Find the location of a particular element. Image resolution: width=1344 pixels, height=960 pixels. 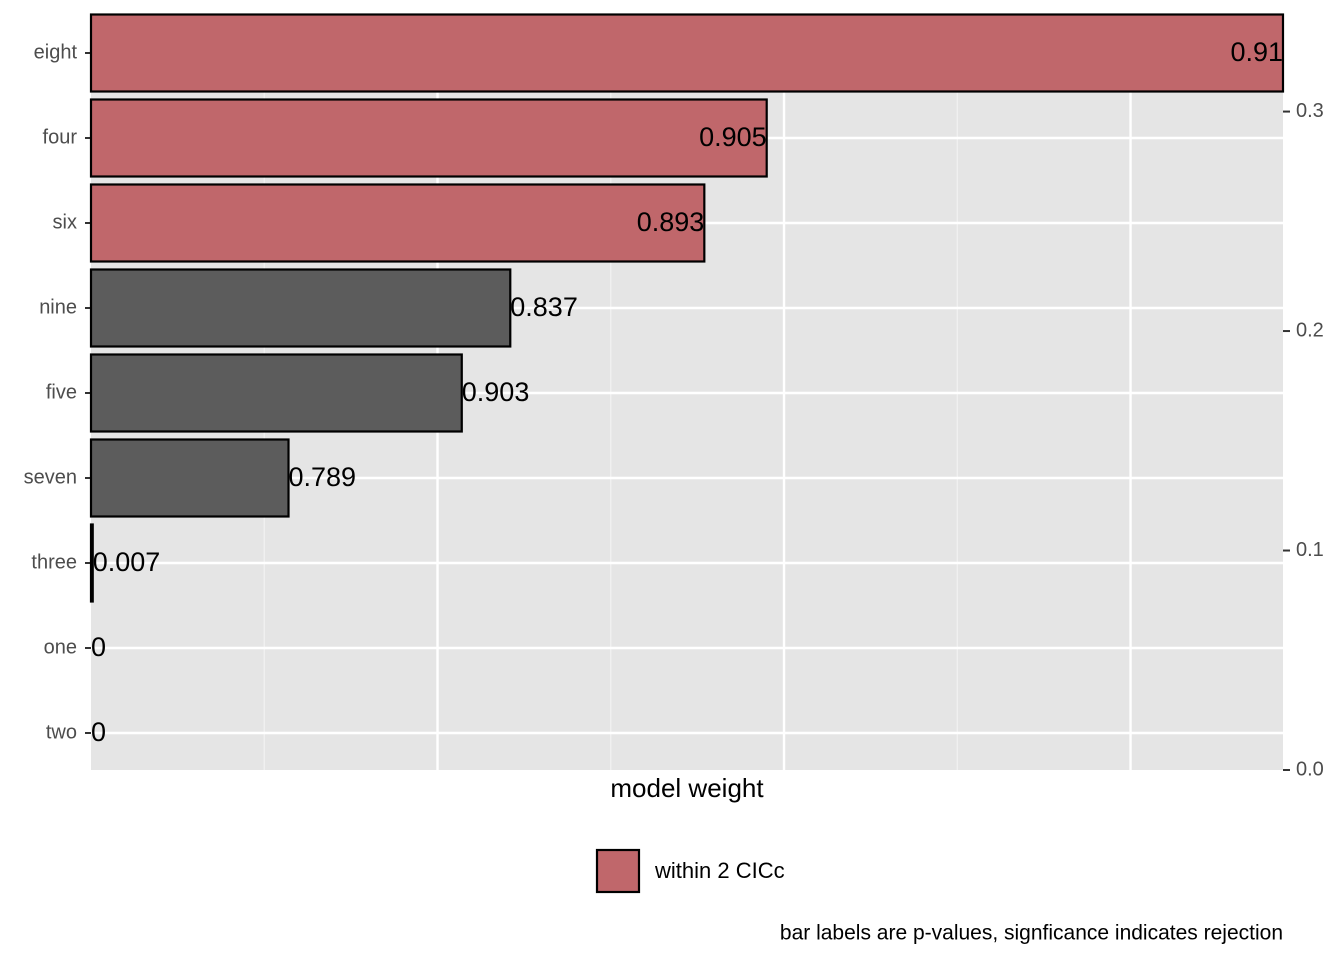

bar-label: 0.837 is located at coordinates (544, 307).